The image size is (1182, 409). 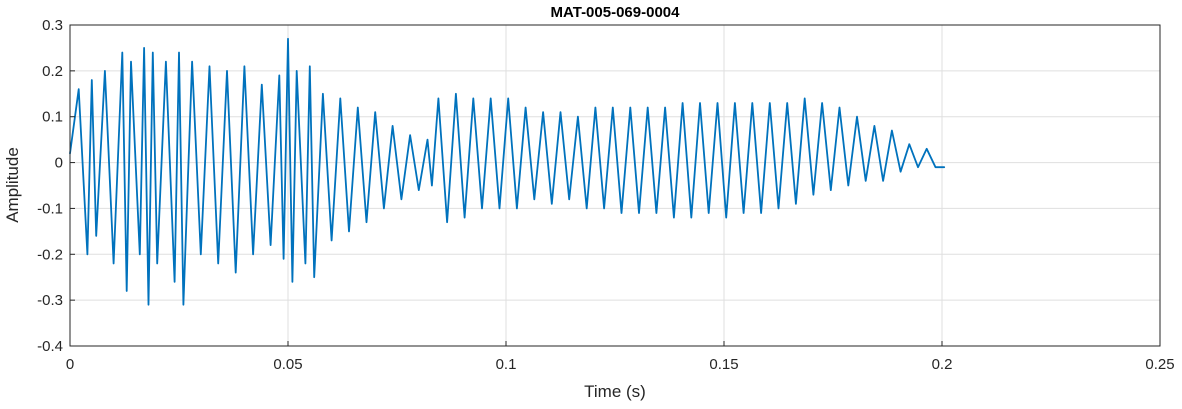 What do you see at coordinates (59, 163) in the screenshot?
I see `y-tick-label: 0` at bounding box center [59, 163].